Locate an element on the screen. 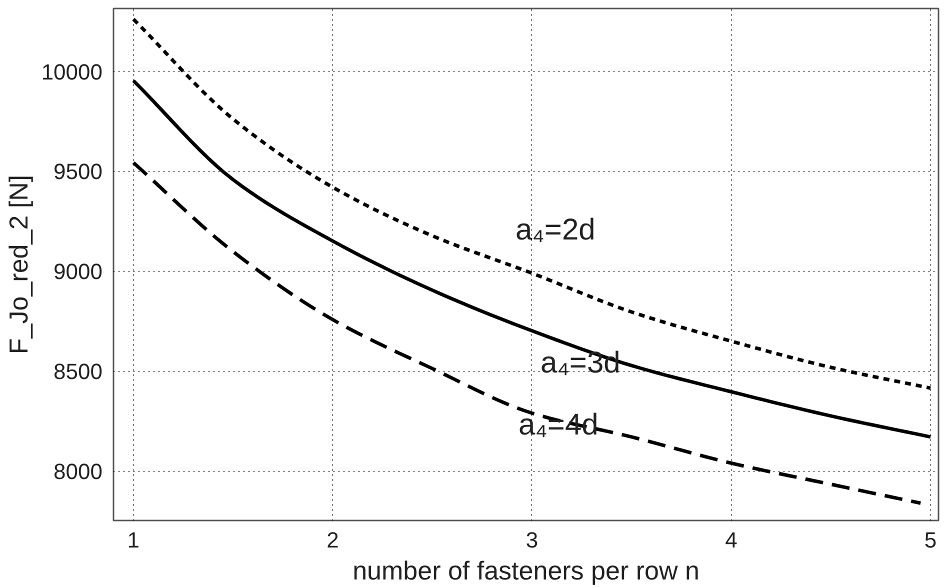 This screenshot has width=944, height=588. y-tick-label: 9500 is located at coordinates (78, 171).